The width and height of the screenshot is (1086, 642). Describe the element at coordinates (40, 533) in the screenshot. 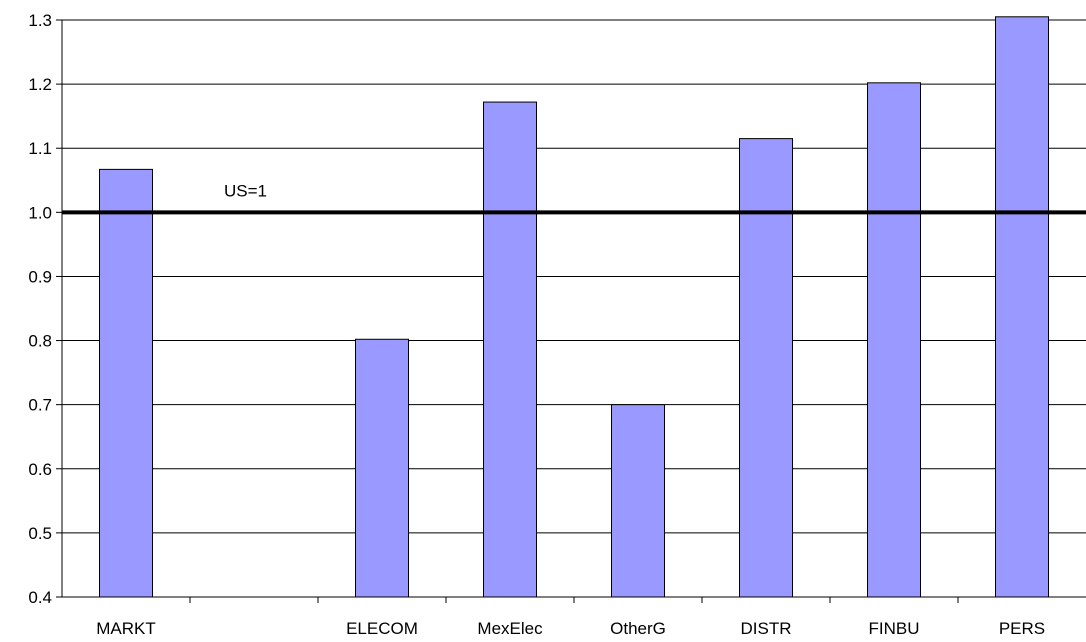

I see `y-tick-label: 0.5` at that location.